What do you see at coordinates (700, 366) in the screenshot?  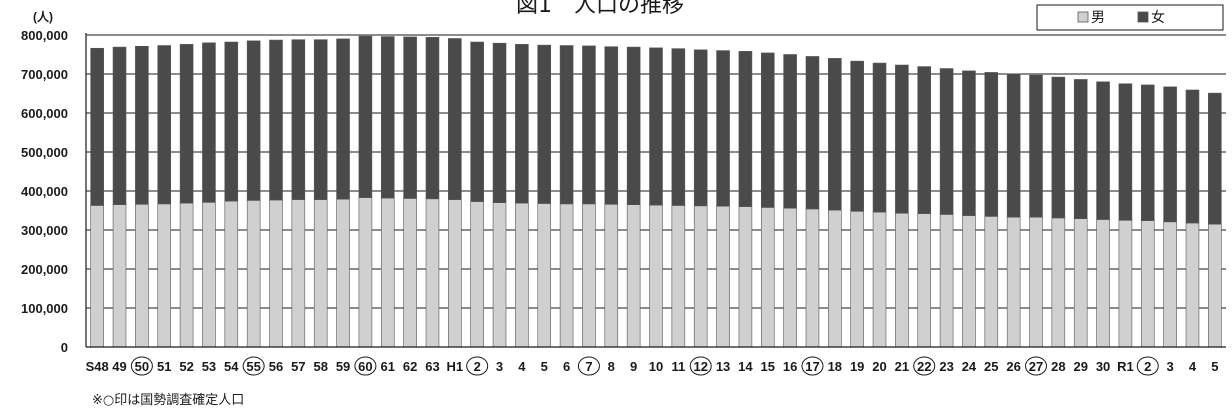 I see `x-tick-label: 12` at bounding box center [700, 366].